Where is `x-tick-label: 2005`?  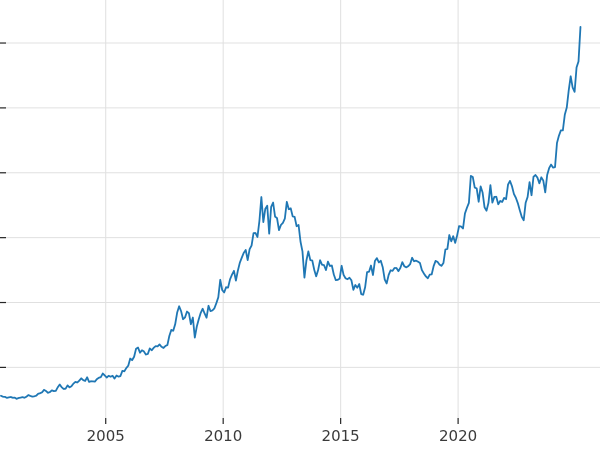
x-tick-label: 2005 is located at coordinates (106, 436).